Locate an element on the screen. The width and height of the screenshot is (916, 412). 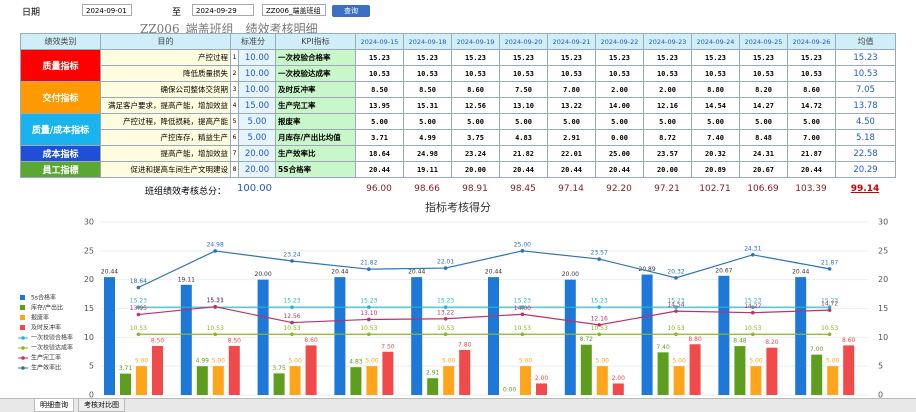
index-cell: 2 is located at coordinates (234, 73).